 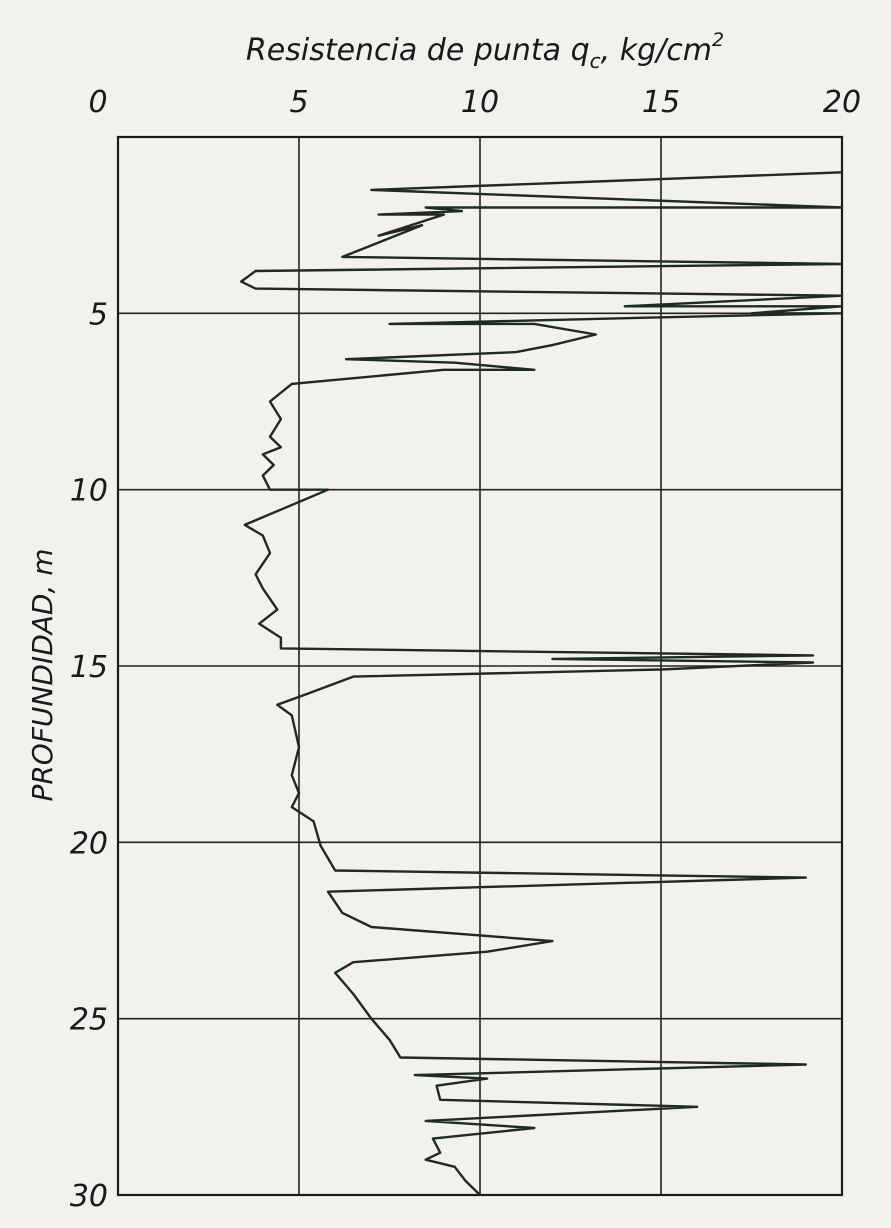 What do you see at coordinates (98, 314) in the screenshot?
I see `y-tick-label-5: 5` at bounding box center [98, 314].